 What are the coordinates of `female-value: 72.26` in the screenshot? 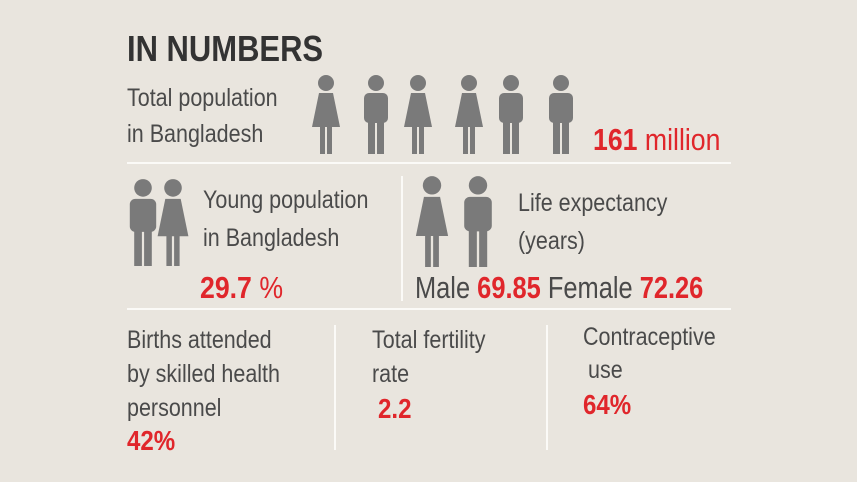 It's located at (671, 287).